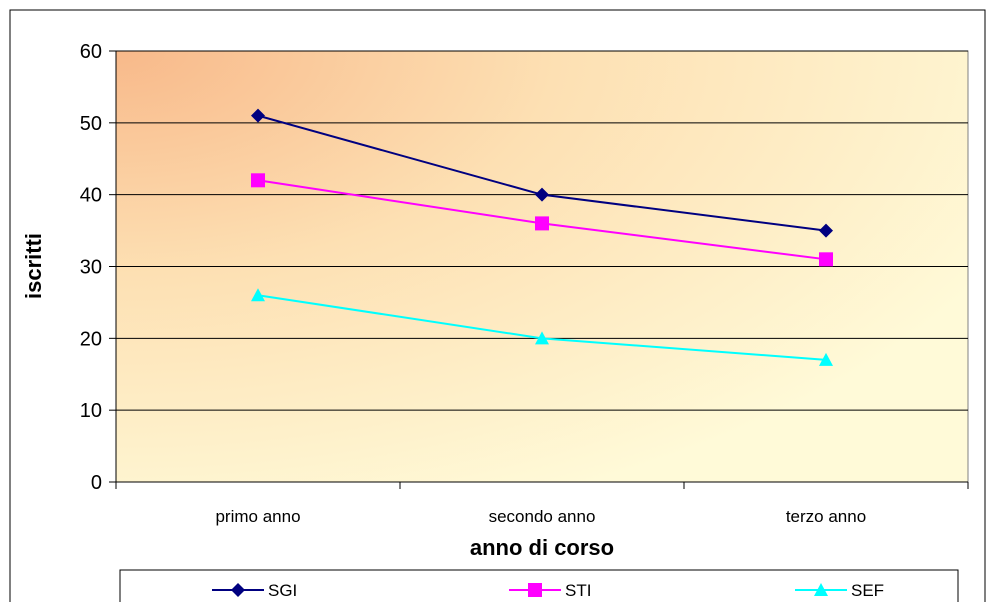 This screenshot has width=987, height=607. I want to click on legend-item-SEF: SEF, so click(839, 590).